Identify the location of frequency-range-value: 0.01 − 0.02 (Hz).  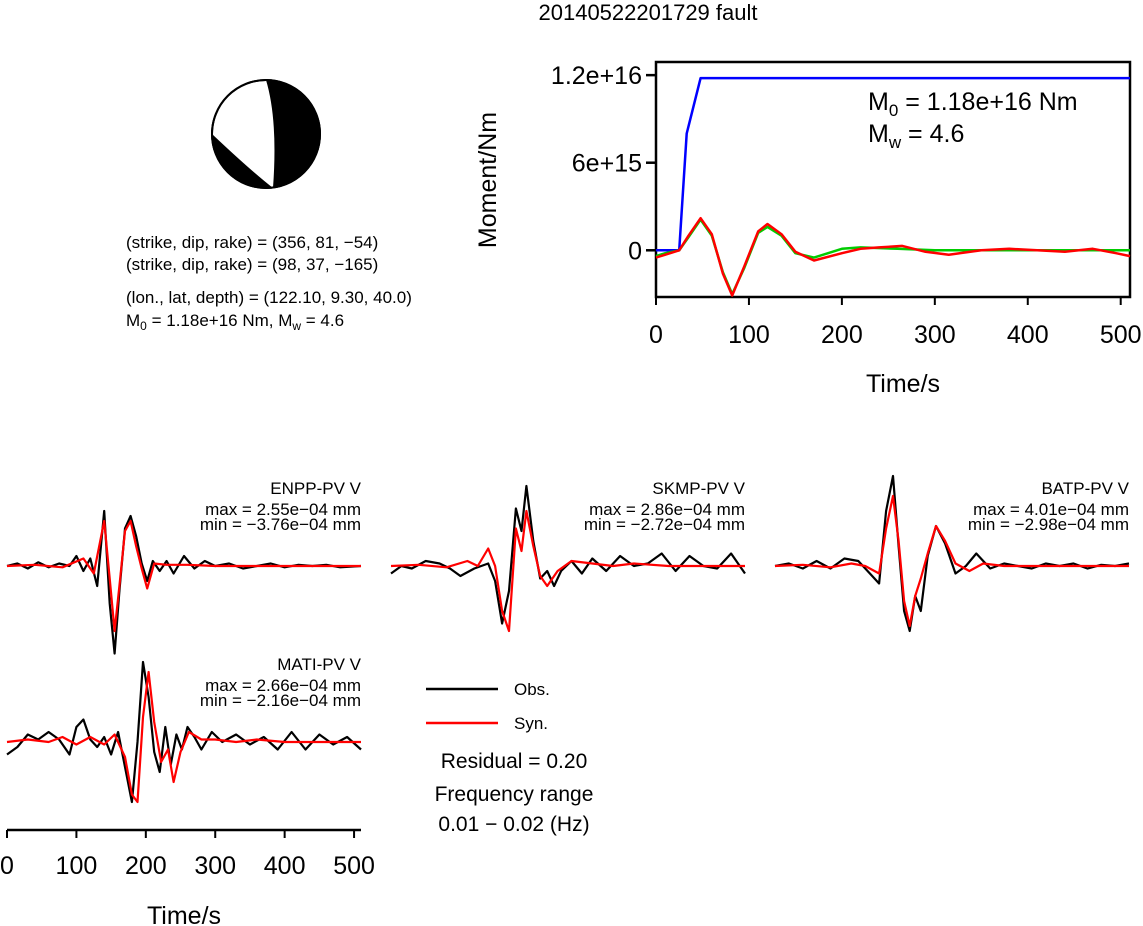
(513, 824).